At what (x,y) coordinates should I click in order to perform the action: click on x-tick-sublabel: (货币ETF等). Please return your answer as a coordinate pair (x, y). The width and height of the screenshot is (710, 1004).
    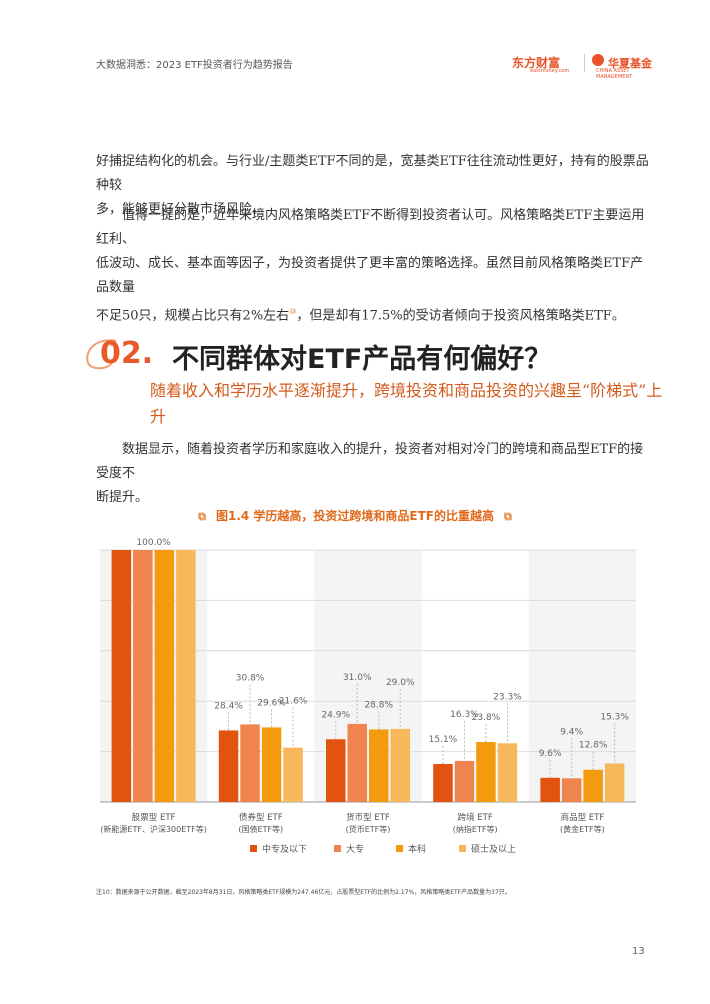
    Looking at the image, I should click on (368, 829).